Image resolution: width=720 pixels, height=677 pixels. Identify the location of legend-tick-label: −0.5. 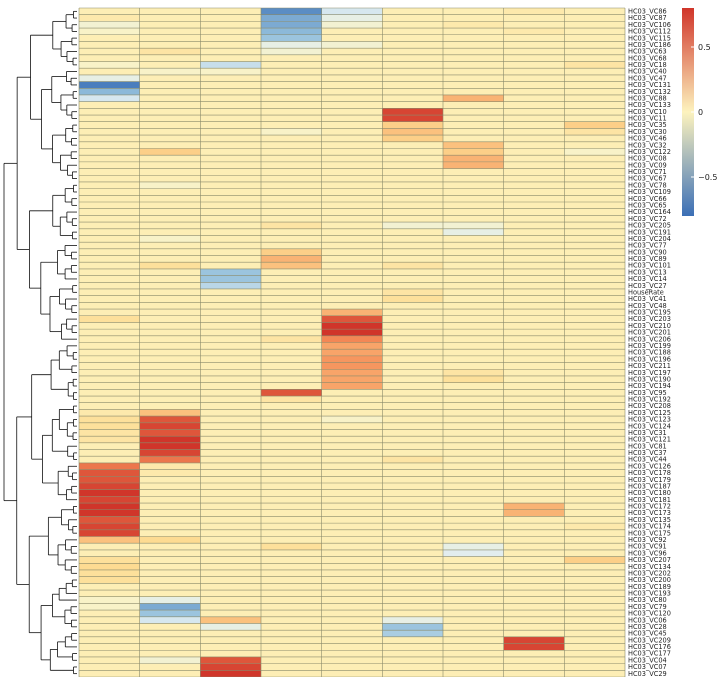
(707, 177).